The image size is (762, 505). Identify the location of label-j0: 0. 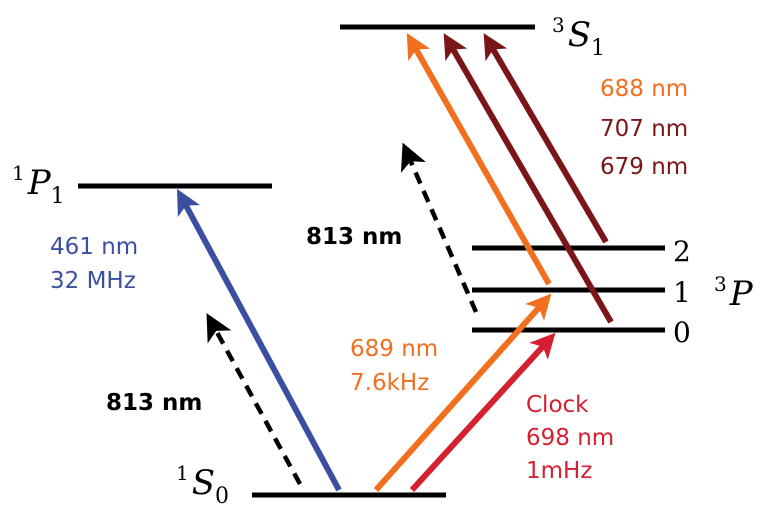
(682, 332).